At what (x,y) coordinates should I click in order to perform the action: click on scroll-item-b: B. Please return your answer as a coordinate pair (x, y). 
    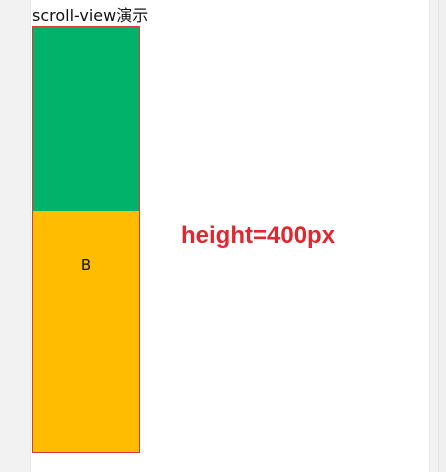
    Looking at the image, I should click on (86, 332).